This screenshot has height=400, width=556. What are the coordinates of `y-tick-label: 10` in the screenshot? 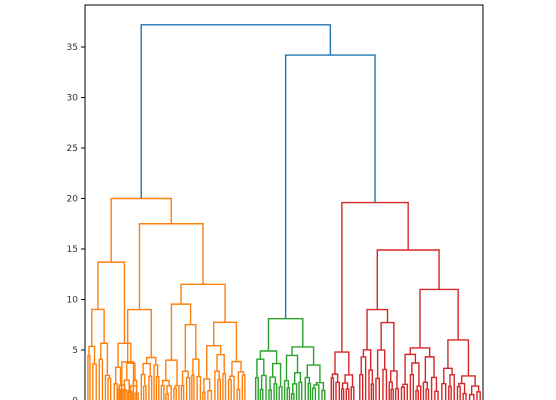 It's located at (73, 301).